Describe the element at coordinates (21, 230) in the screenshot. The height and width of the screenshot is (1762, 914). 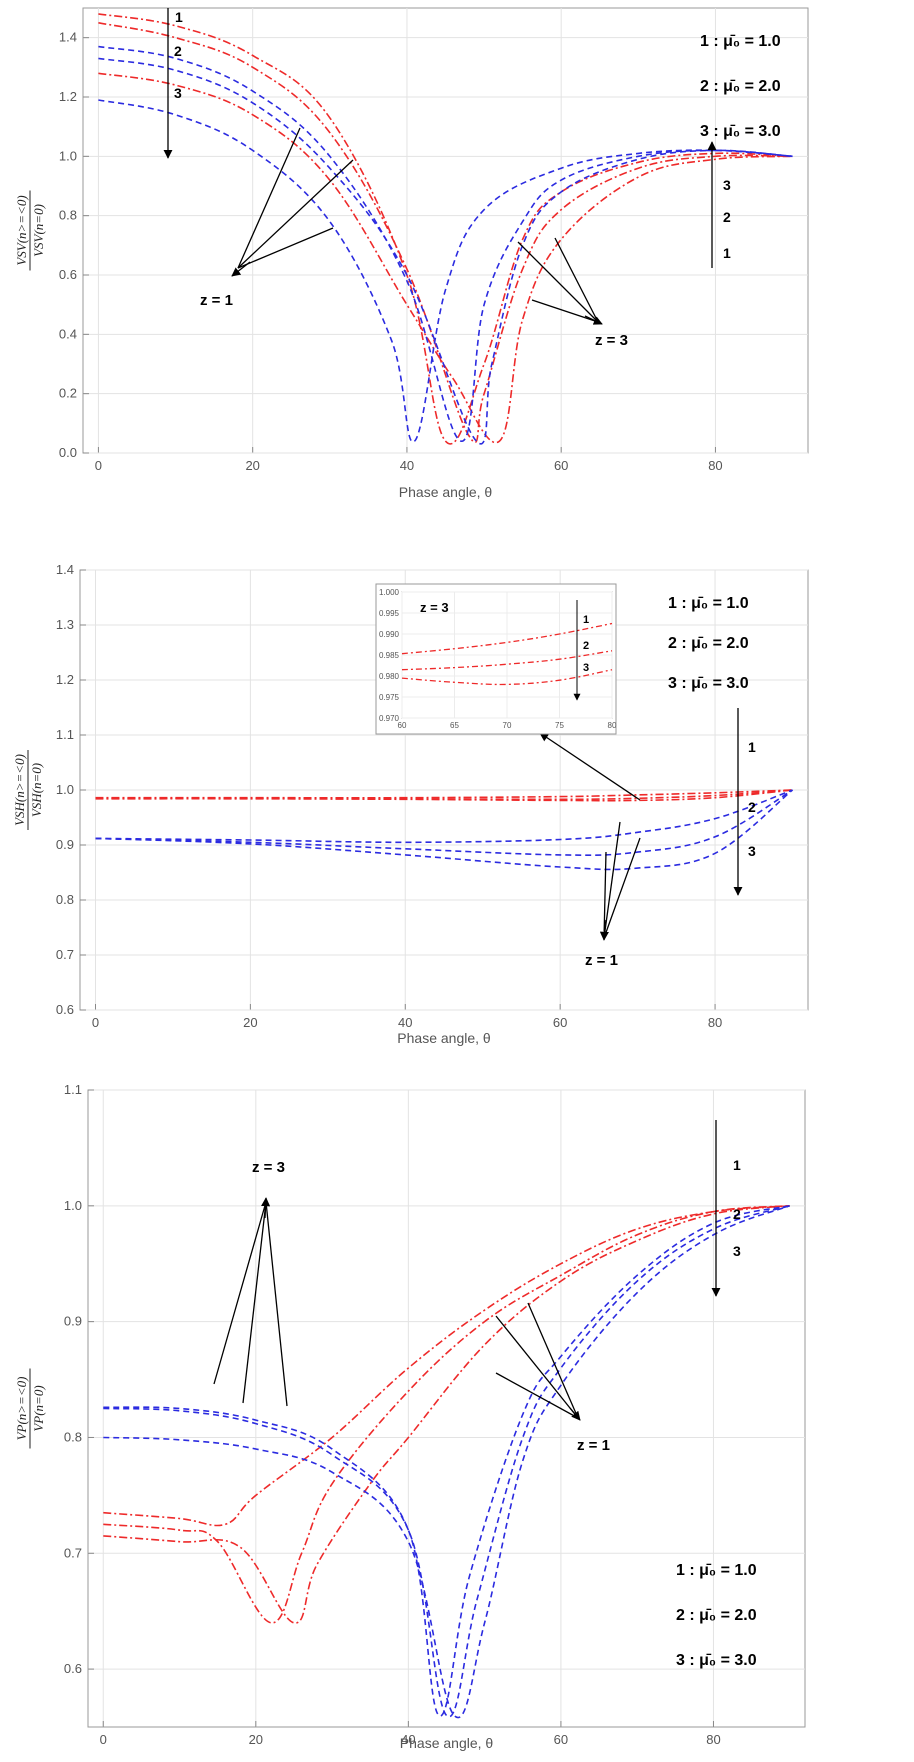
I see `y-axis-label-numerator: VSV(n>=<0)` at that location.